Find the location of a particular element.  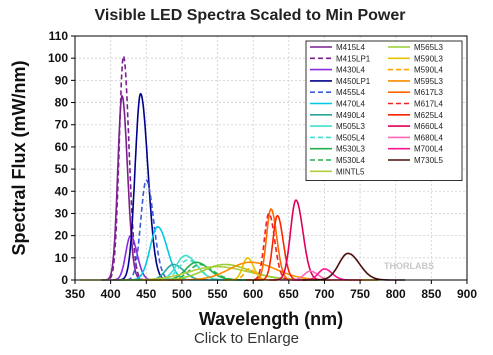

x-tick-label: 900 is located at coordinates (467, 294).